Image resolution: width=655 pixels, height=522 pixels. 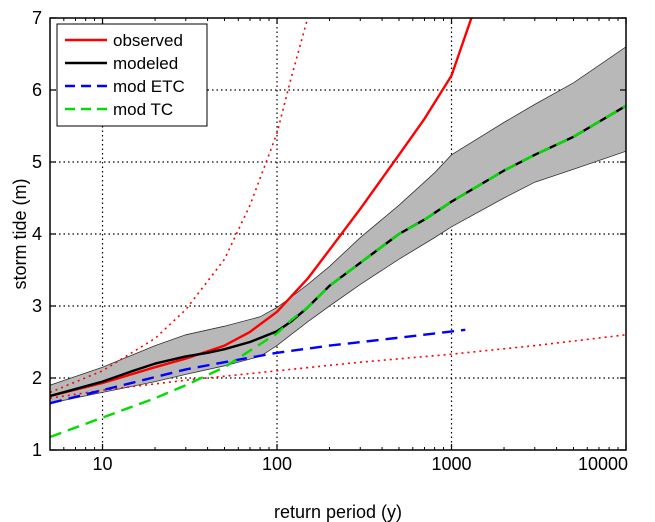 What do you see at coordinates (145, 63) in the screenshot?
I see `legend-label: modeled` at bounding box center [145, 63].